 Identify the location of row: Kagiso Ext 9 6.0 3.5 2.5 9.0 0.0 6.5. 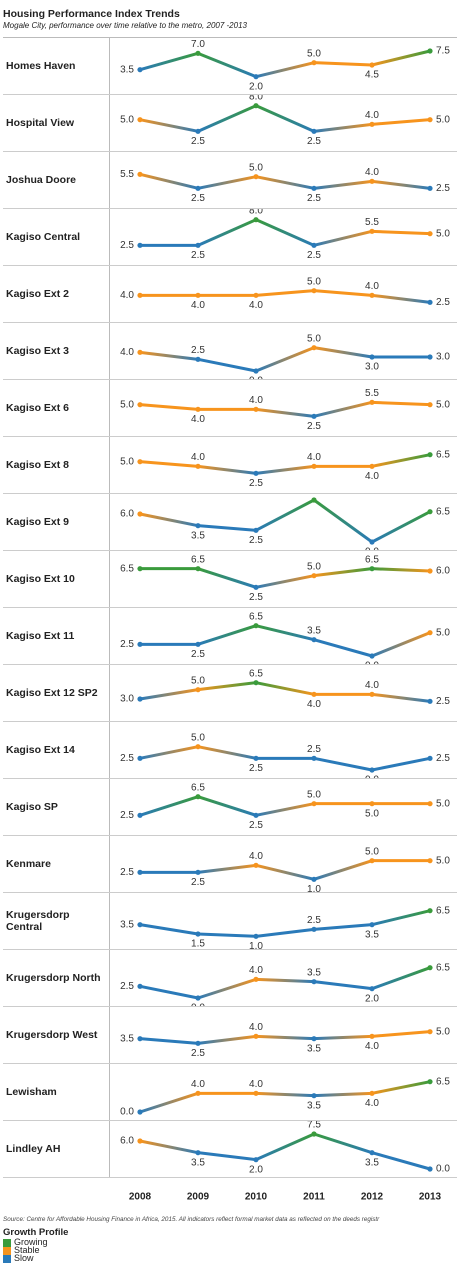
(230, 522).